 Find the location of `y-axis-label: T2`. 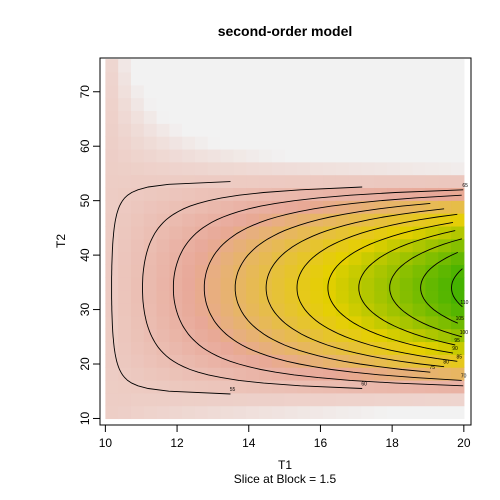

y-axis-label: T2 is located at coordinates (61, 241).